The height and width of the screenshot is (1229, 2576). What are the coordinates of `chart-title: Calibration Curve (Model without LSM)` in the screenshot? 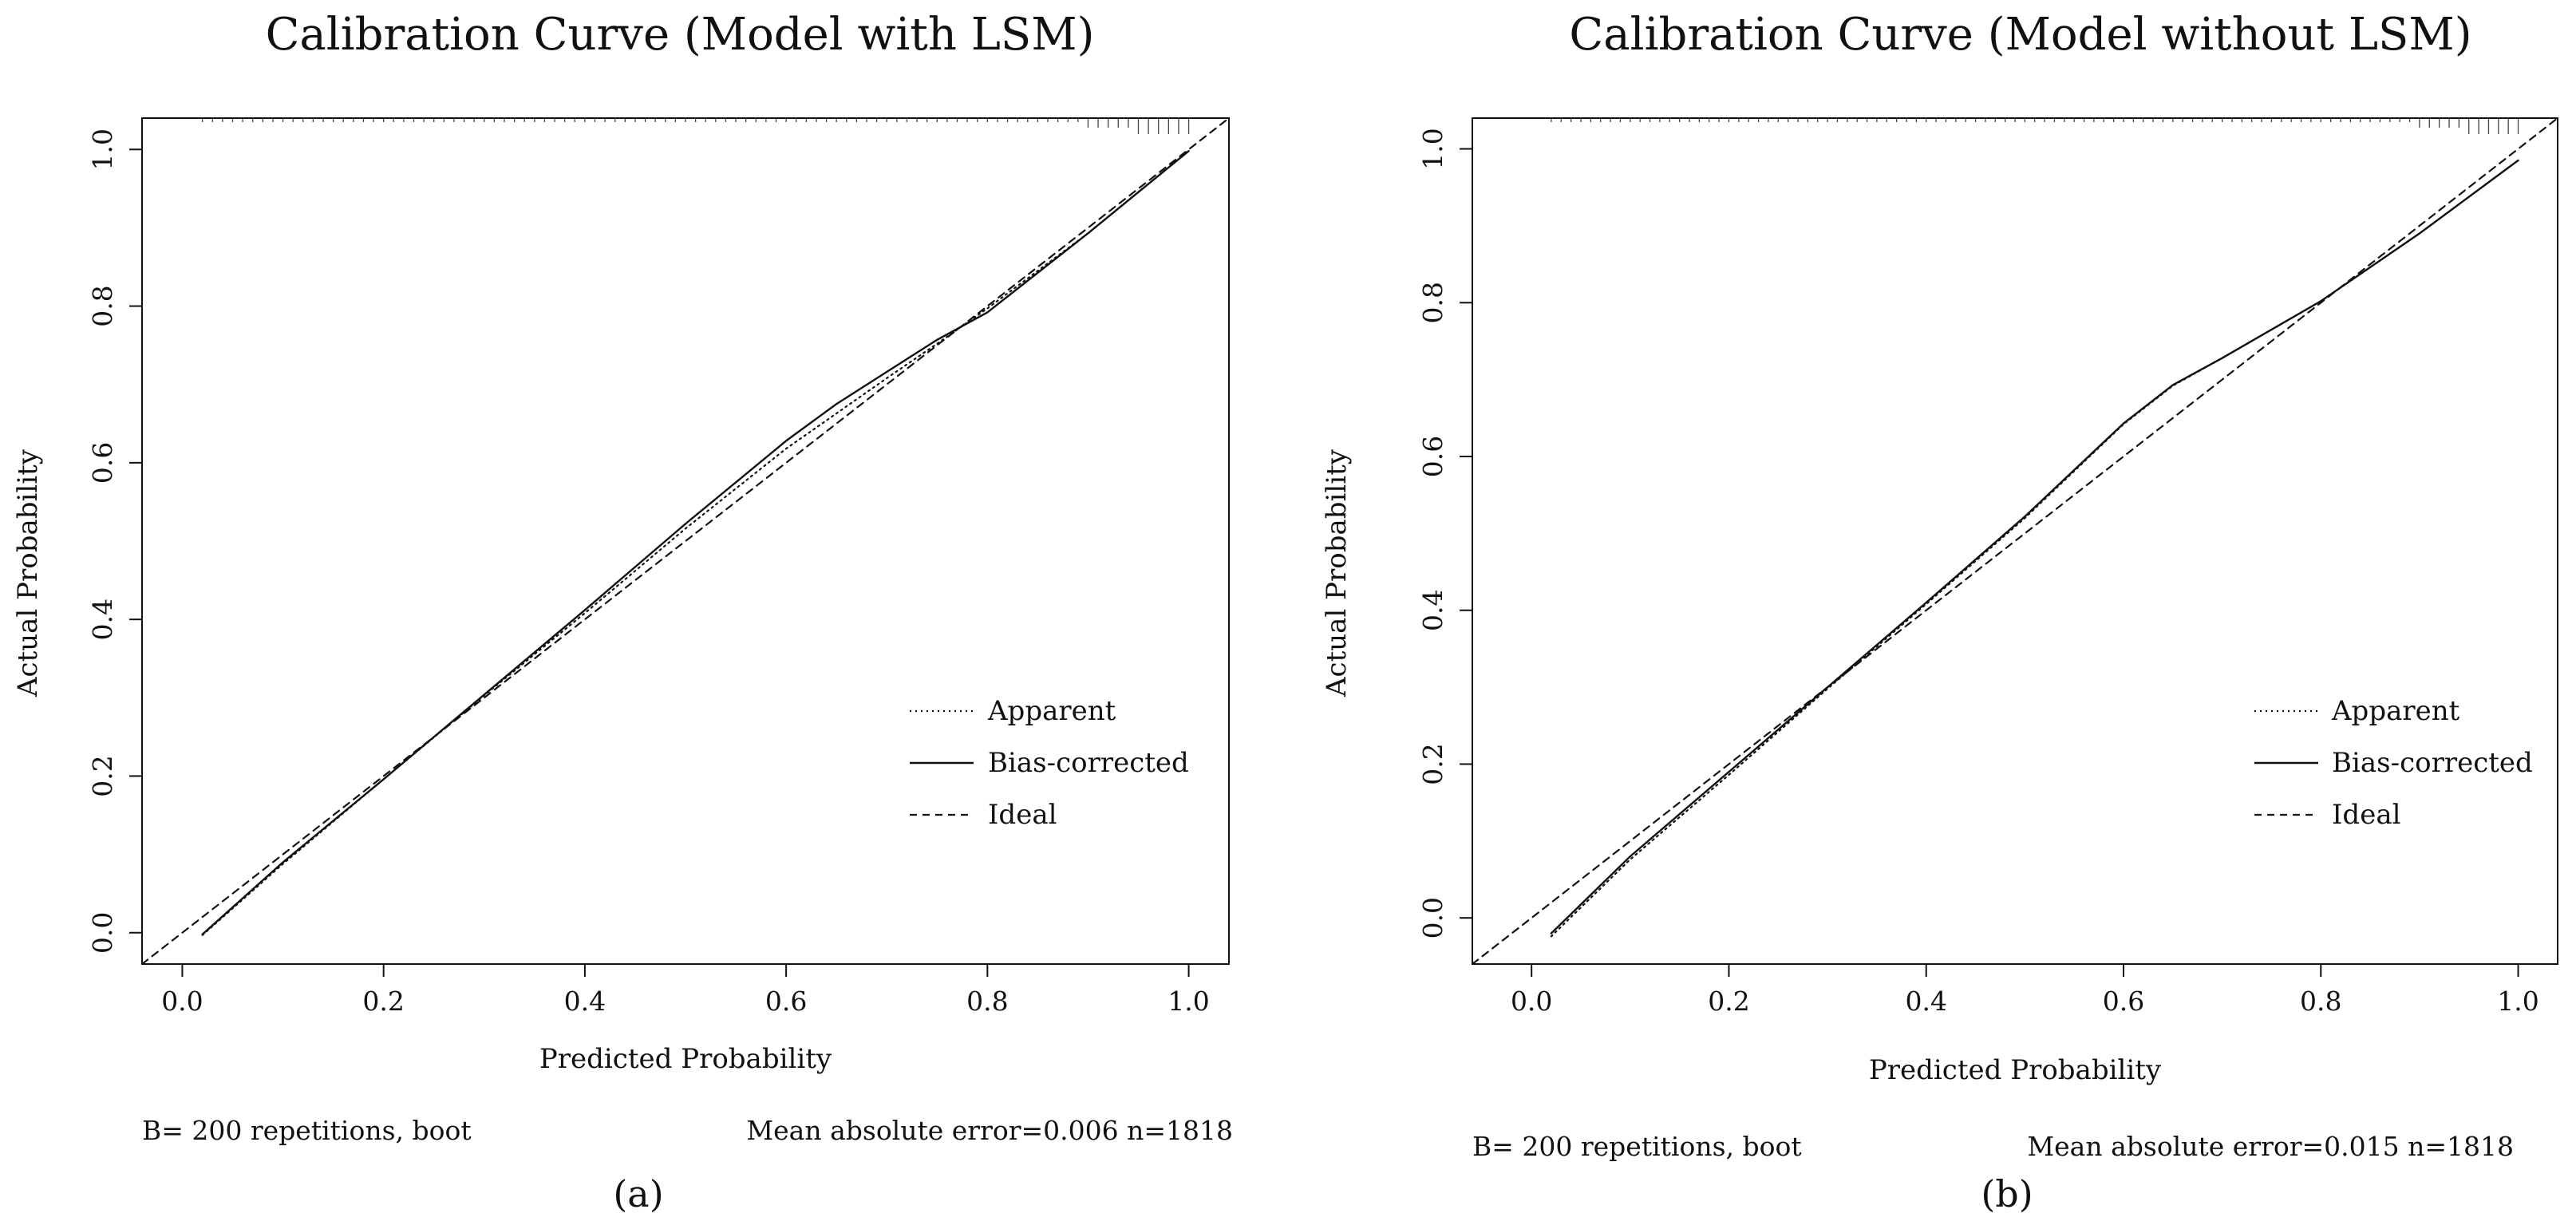 It's located at (2020, 35).